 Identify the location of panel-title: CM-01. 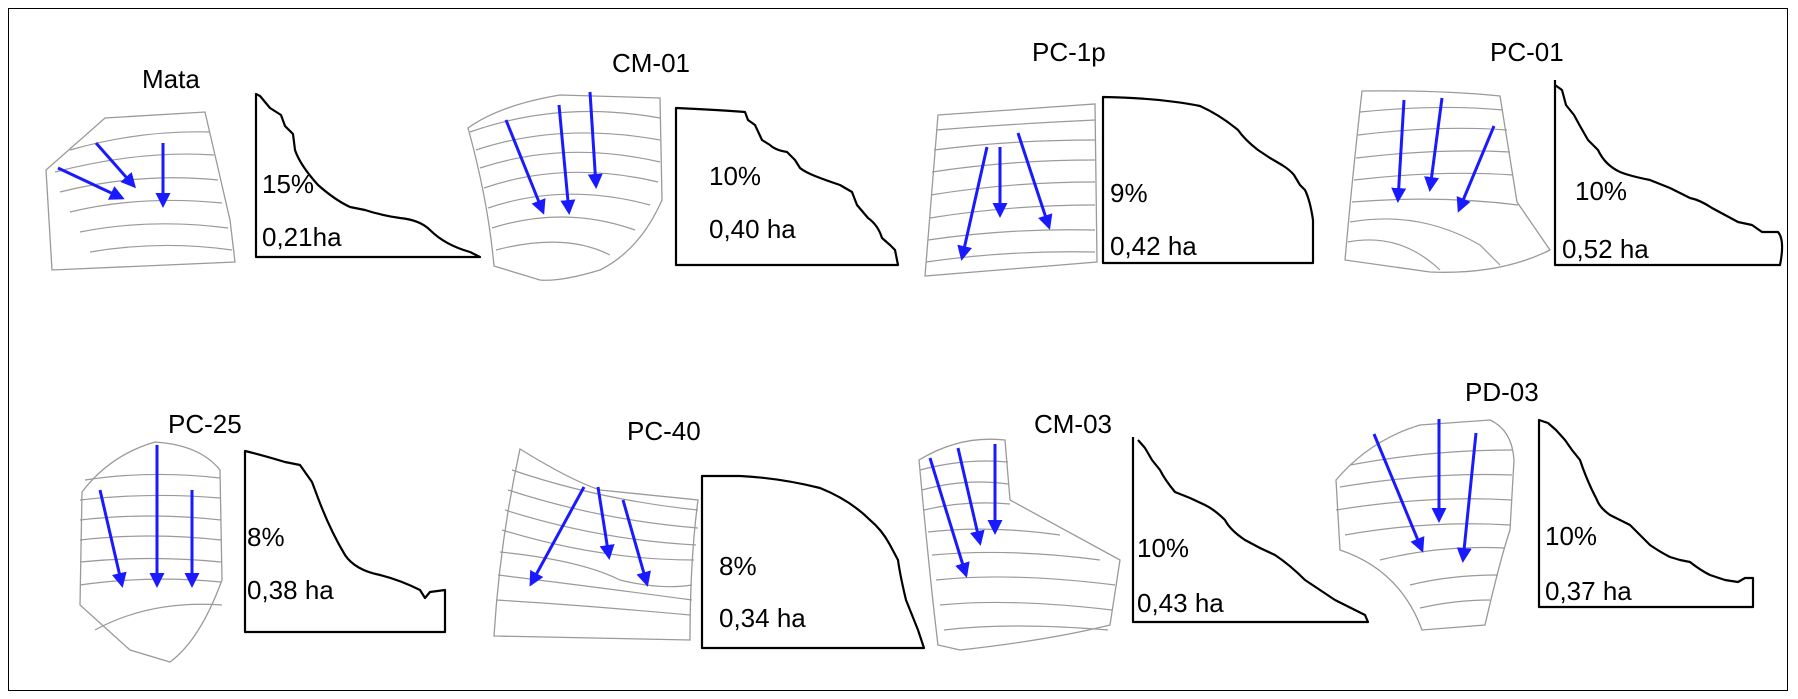
(651, 63).